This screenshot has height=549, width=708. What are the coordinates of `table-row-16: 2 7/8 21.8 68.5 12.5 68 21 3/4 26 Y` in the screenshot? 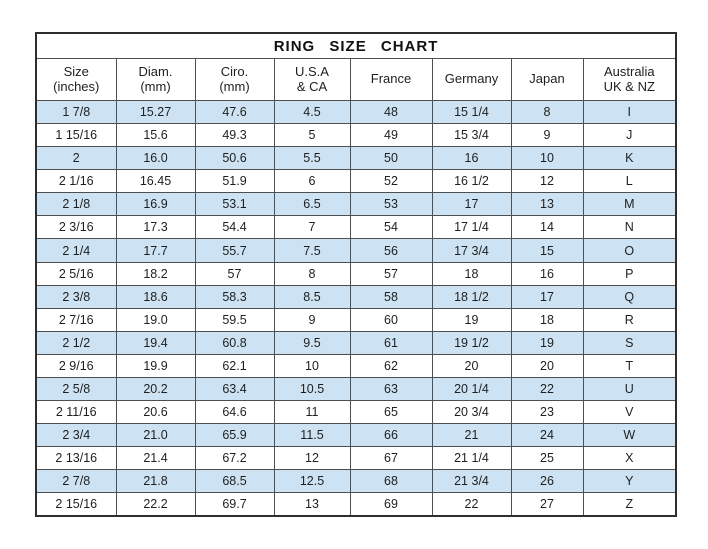 It's located at (356, 481).